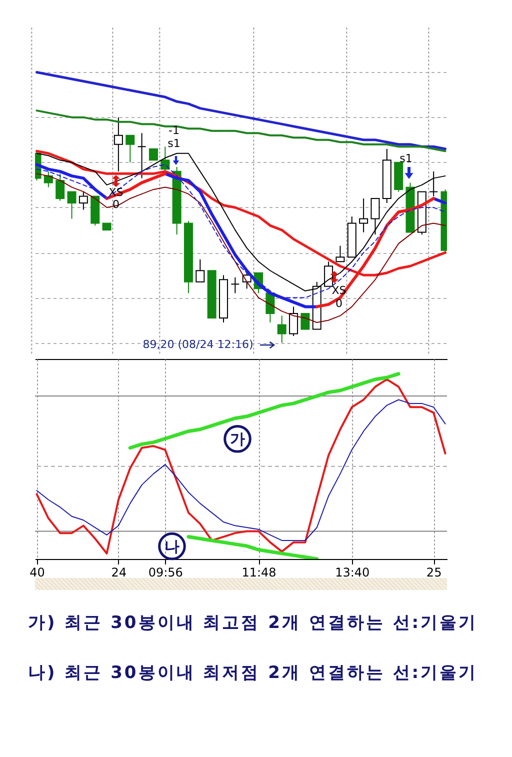 The image size is (512, 757). What do you see at coordinates (174, 130) in the screenshot?
I see `annotation: -1` at bounding box center [174, 130].